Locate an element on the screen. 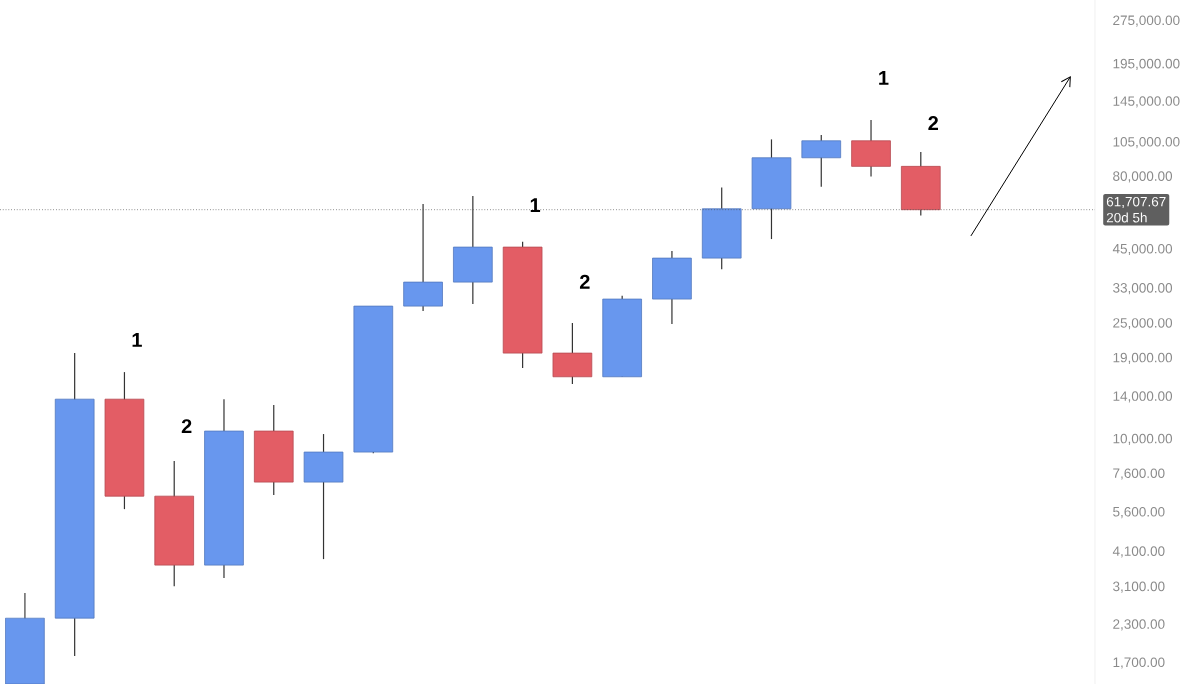 Image resolution: width=1199 pixels, height=684 pixels. y-tick-label: 4,100.00 is located at coordinates (1138, 552).